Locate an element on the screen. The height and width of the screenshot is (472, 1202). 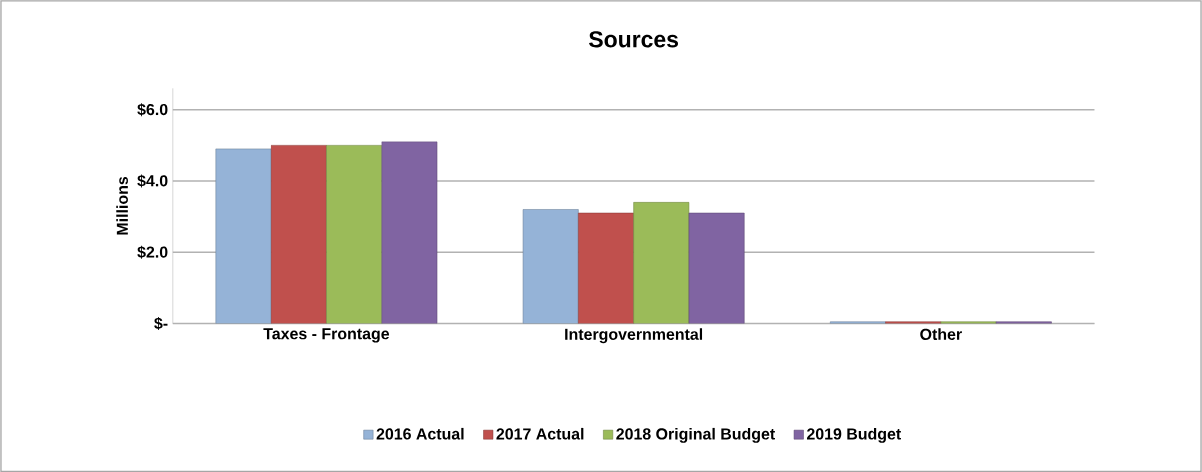
x-tick-label: Taxes - Frontage is located at coordinates (326, 335).